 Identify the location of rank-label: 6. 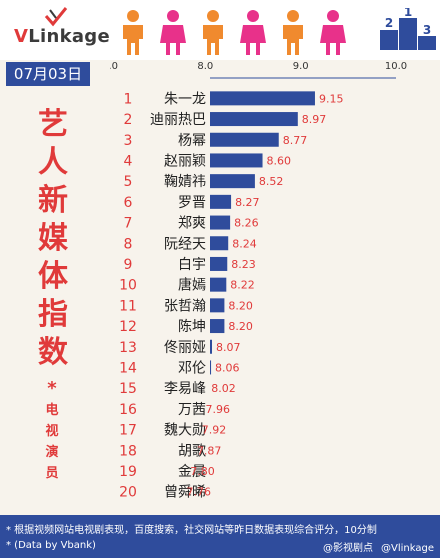
(128, 203).